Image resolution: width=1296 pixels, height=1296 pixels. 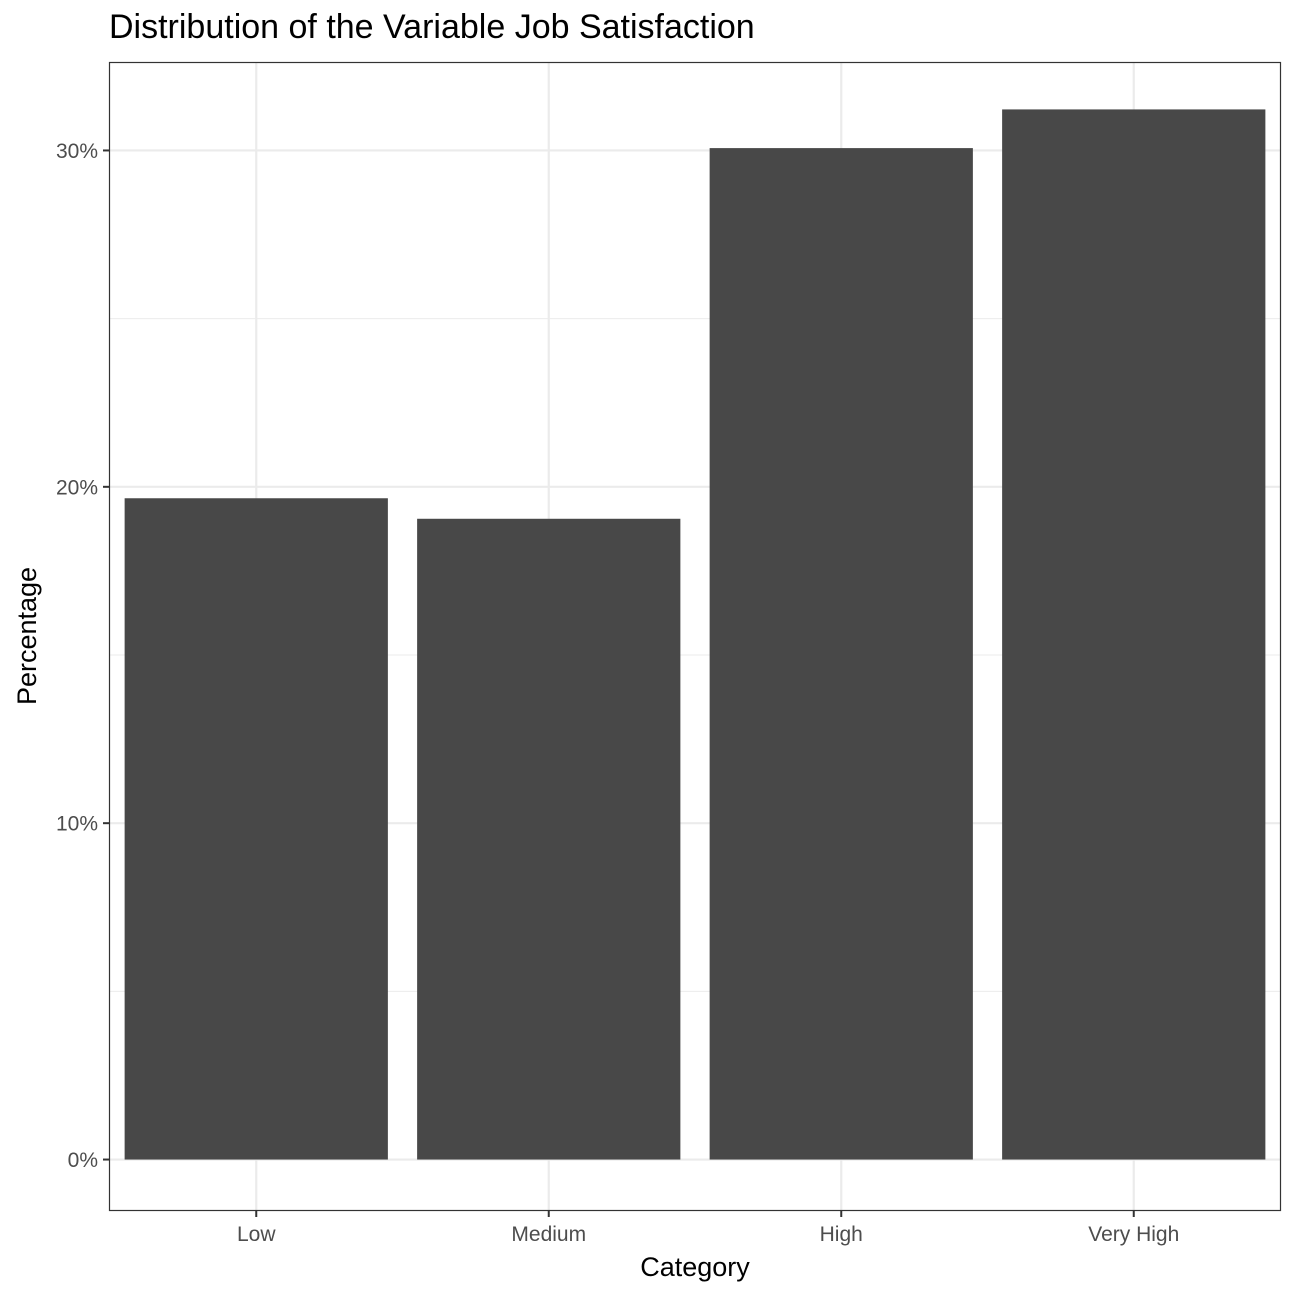 What do you see at coordinates (256, 829) in the screenshot?
I see `bar-low` at bounding box center [256, 829].